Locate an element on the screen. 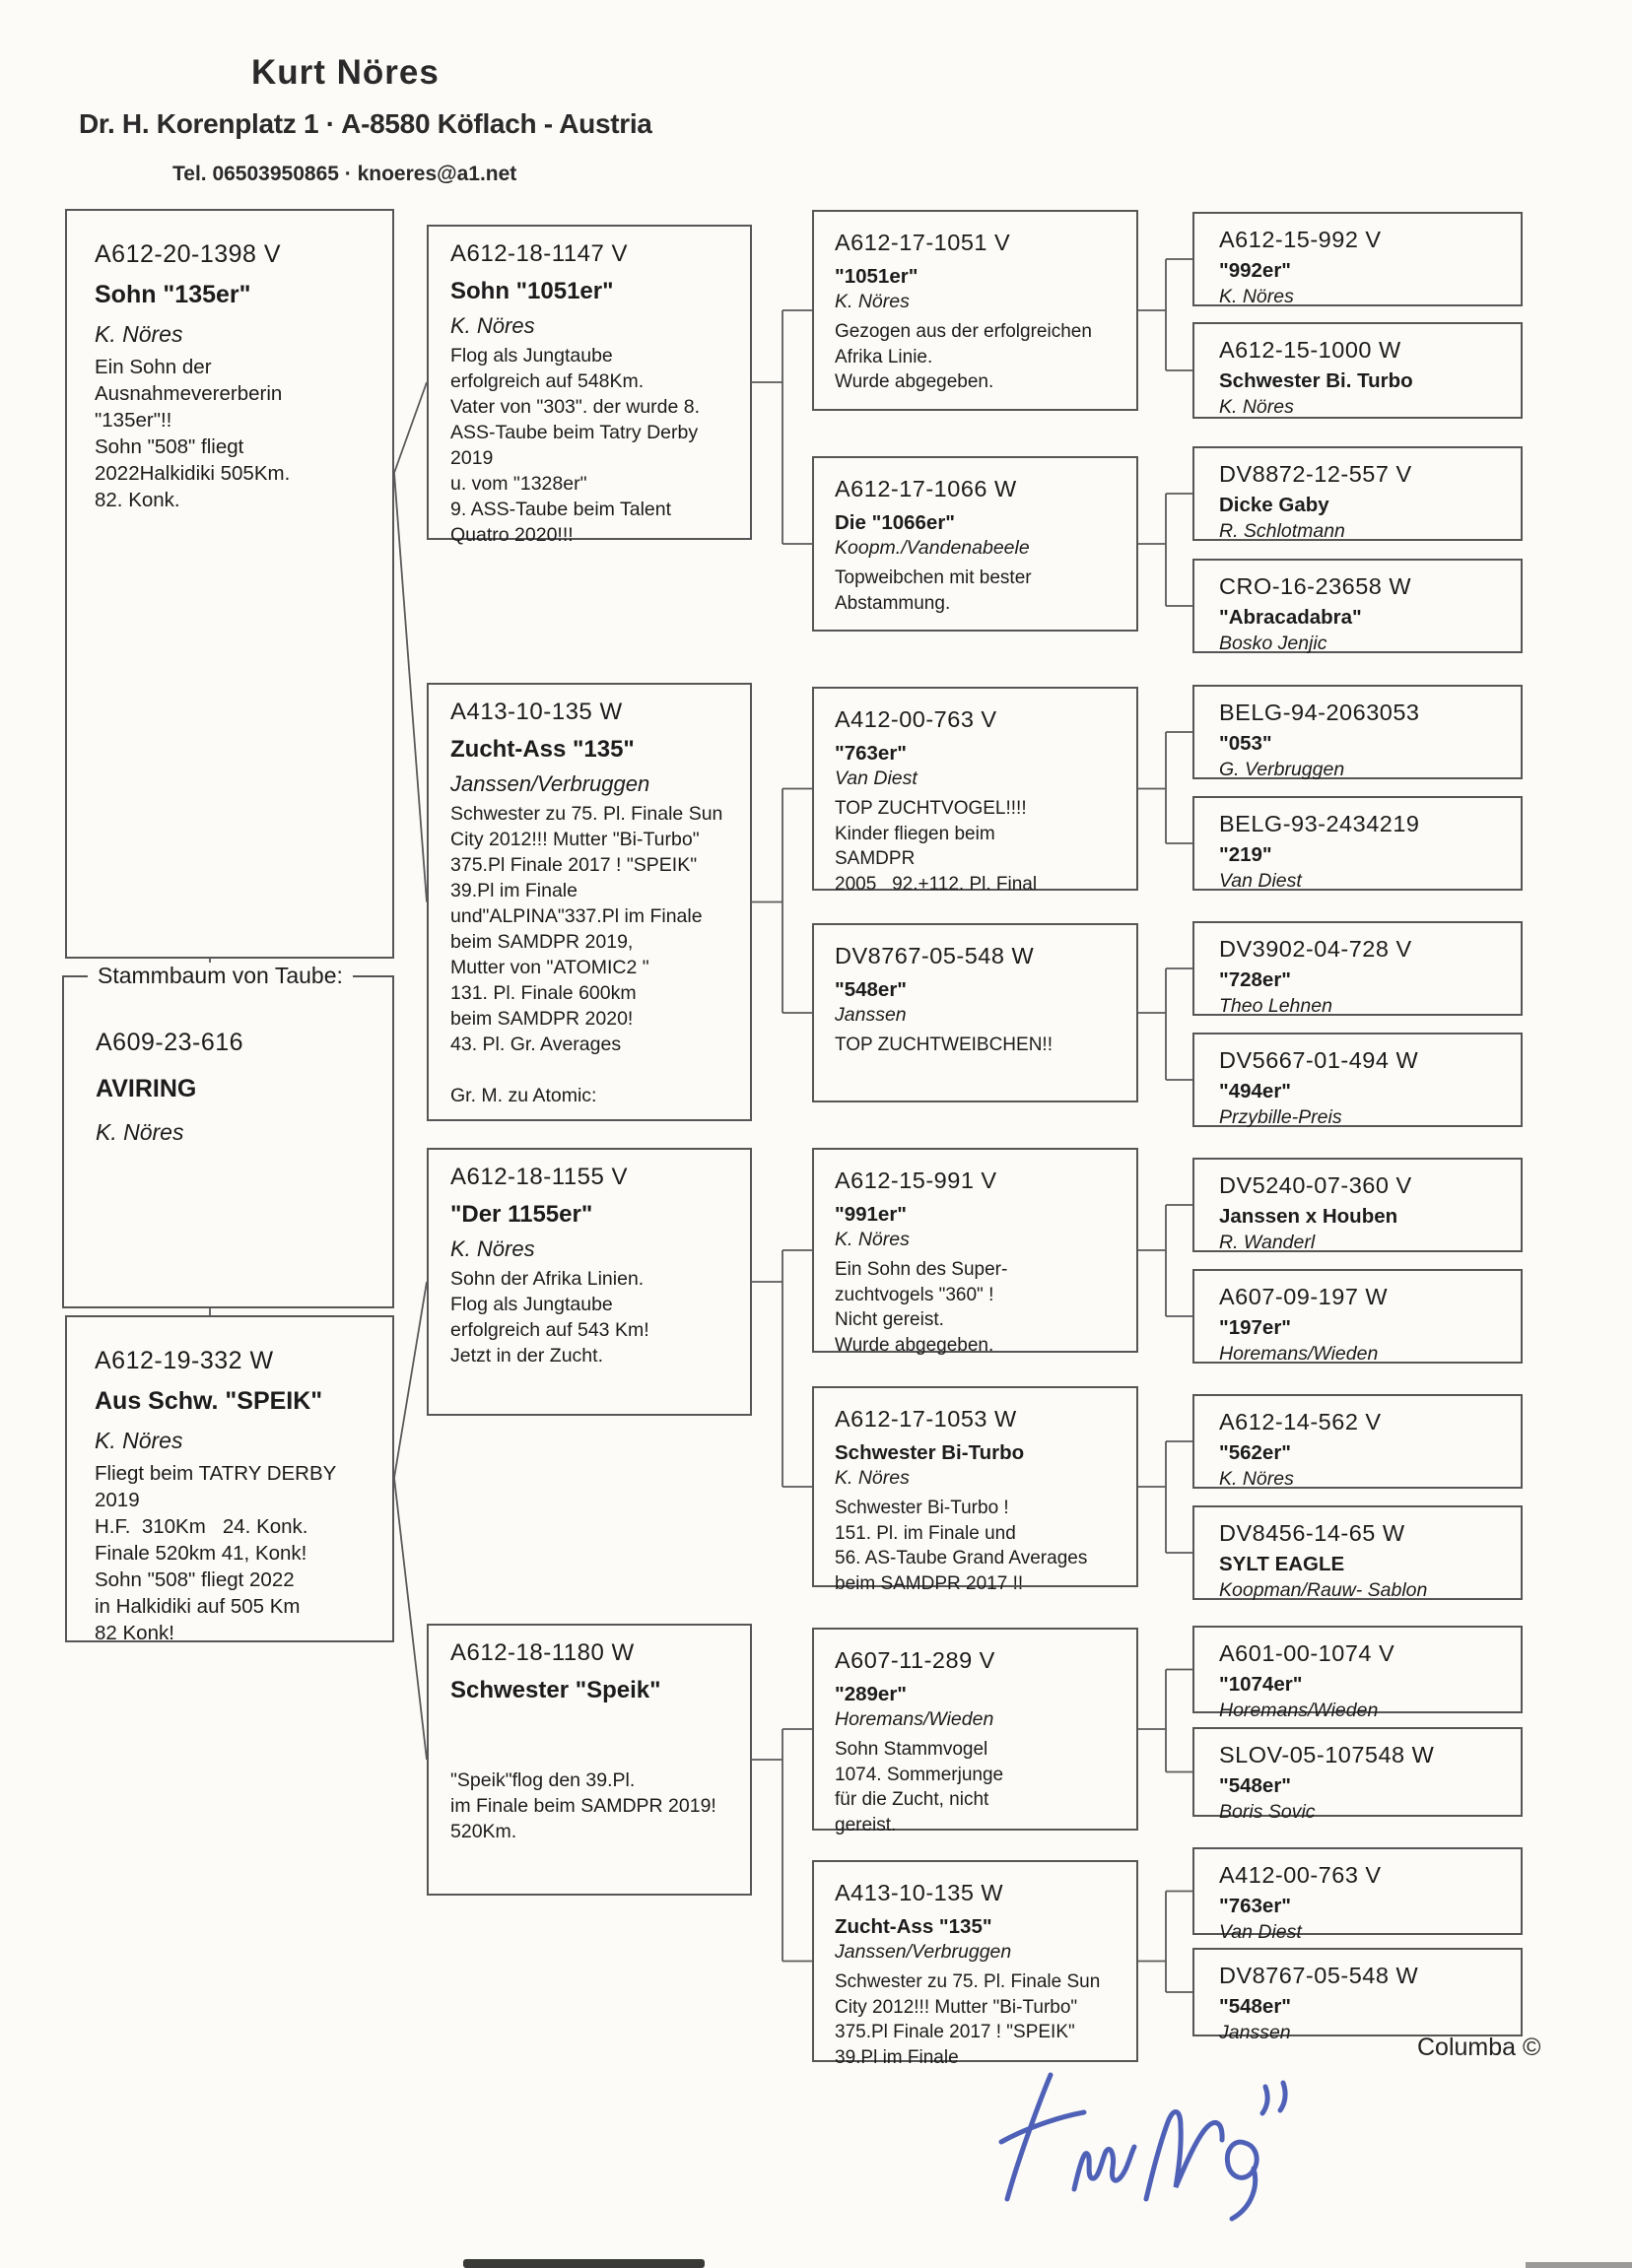 The width and height of the screenshot is (1632, 2268). ring-number: A612-17-1051 V is located at coordinates (923, 242).